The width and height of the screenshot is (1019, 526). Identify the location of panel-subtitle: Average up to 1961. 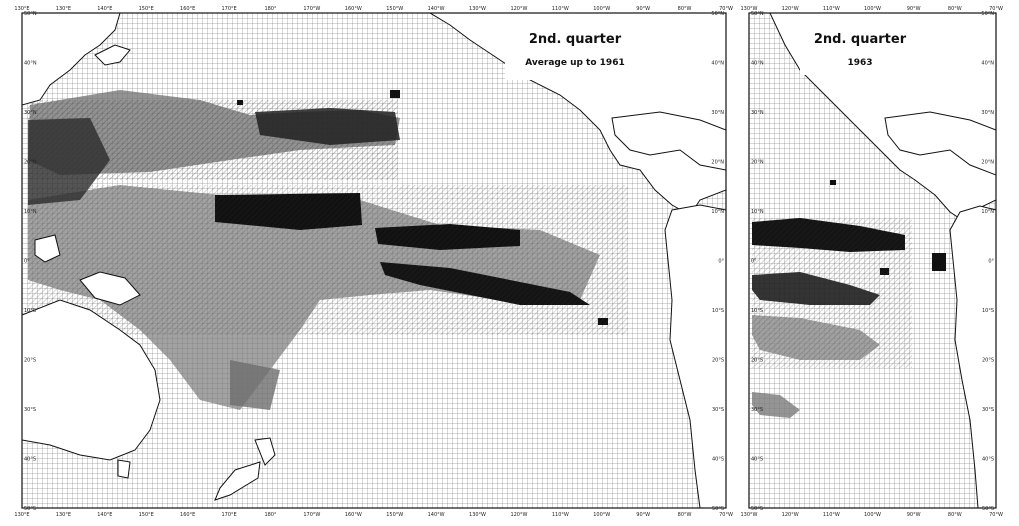
(575, 63).